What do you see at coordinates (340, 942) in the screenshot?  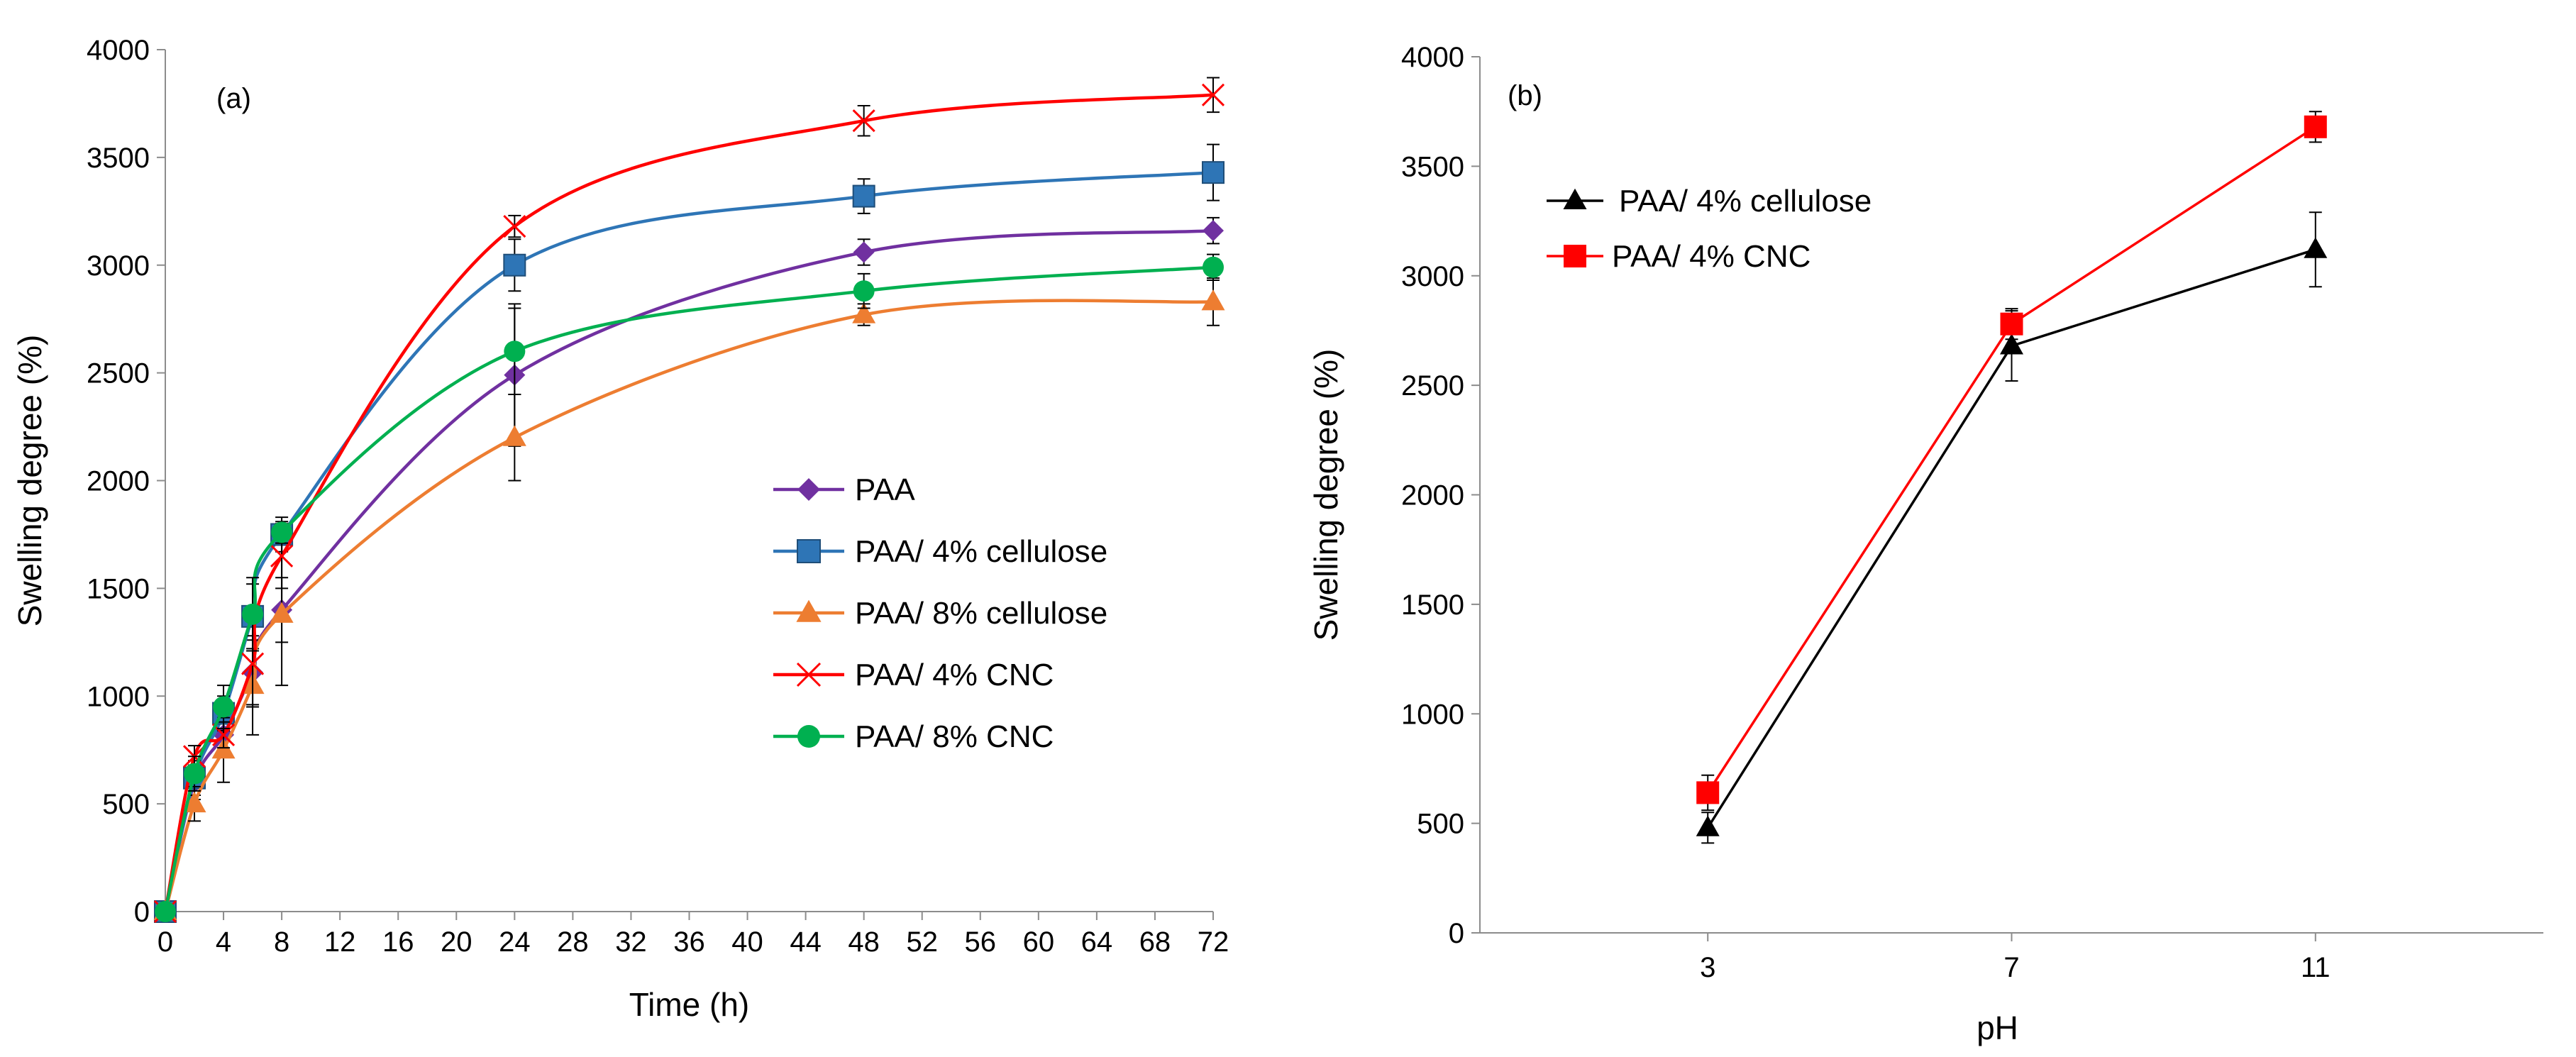 I see `x-tick-label: 12` at bounding box center [340, 942].